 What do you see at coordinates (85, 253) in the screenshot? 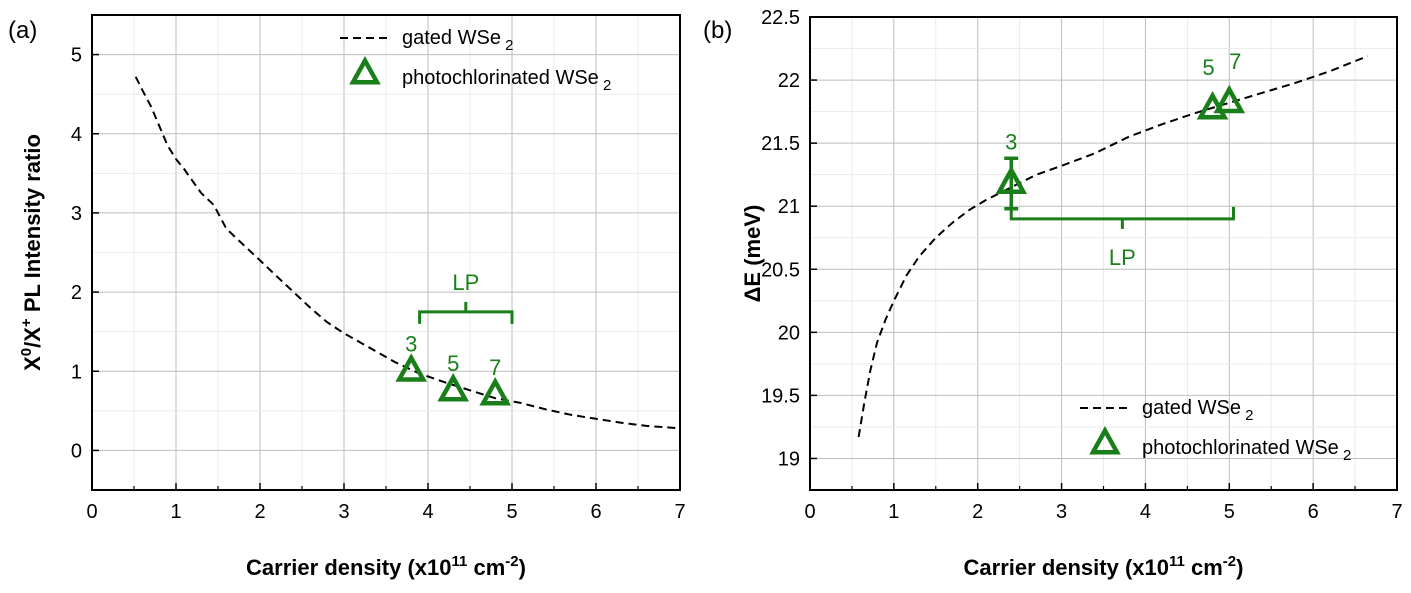
I see `y-axis-ticks: 0 1 2 3 4 5` at bounding box center [85, 253].